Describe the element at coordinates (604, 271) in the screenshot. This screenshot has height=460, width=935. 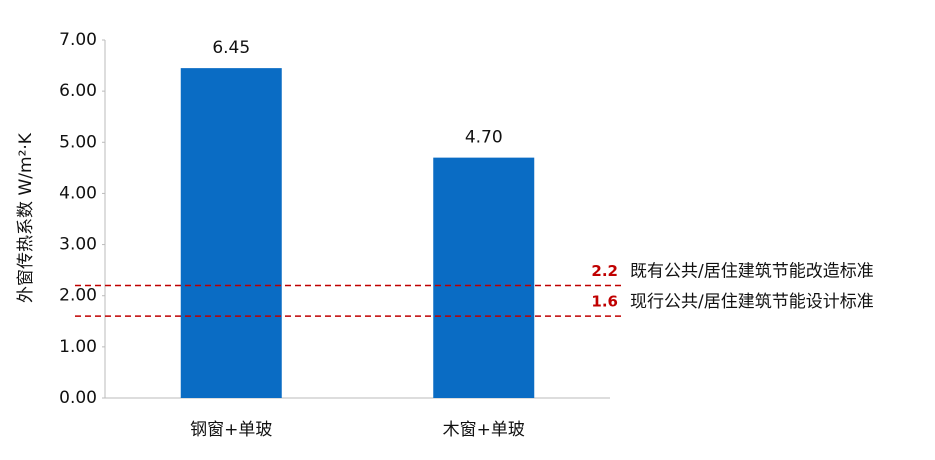
I see `reference-value: 2.2` at that location.